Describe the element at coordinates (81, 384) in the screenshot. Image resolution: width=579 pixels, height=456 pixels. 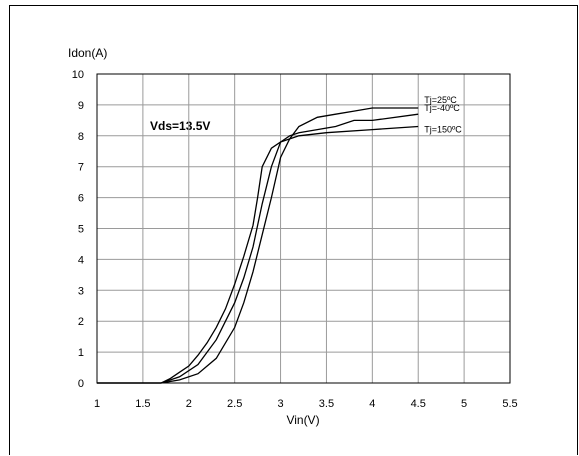
I see `y-tick-label: 0` at that location.